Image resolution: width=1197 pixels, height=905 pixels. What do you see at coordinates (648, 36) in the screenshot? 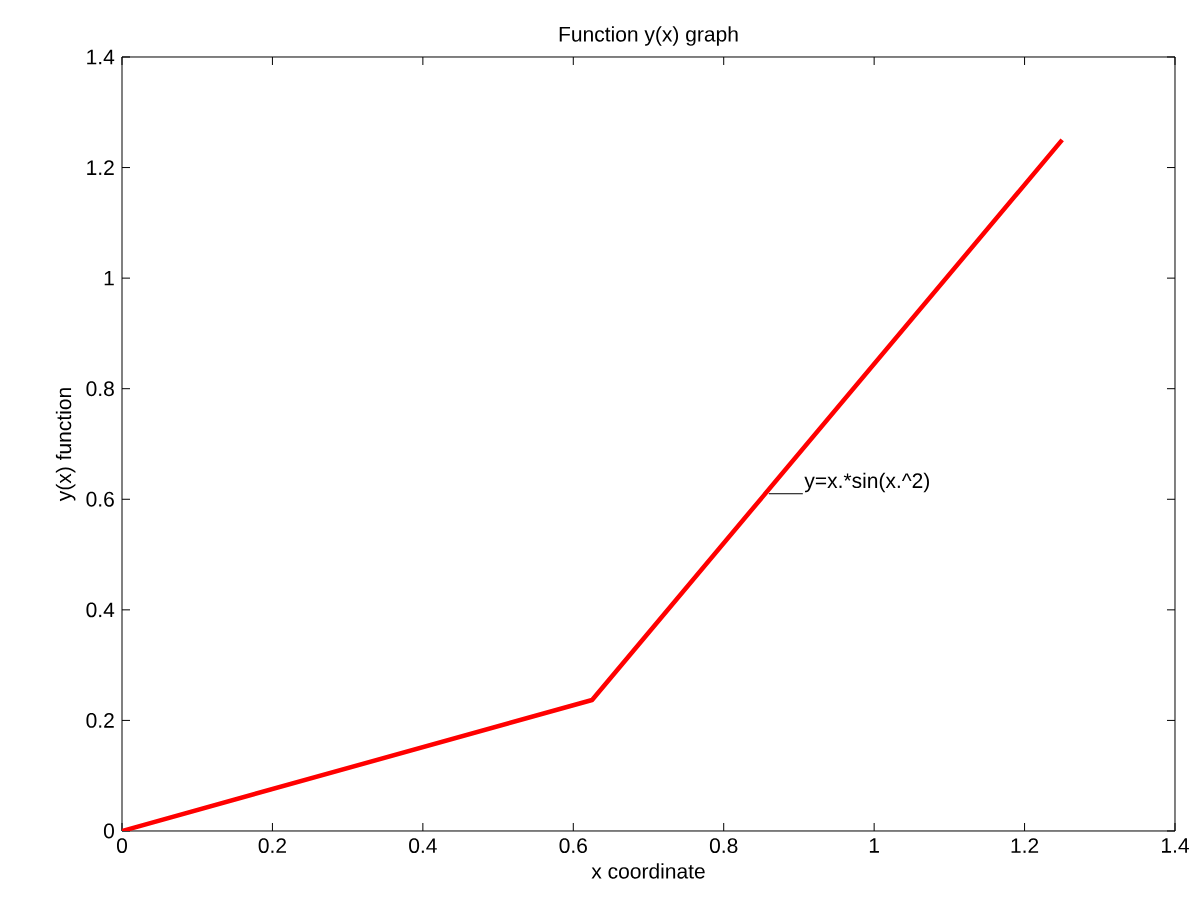
I see `chart-title: Function y(x) graph` at bounding box center [648, 36].